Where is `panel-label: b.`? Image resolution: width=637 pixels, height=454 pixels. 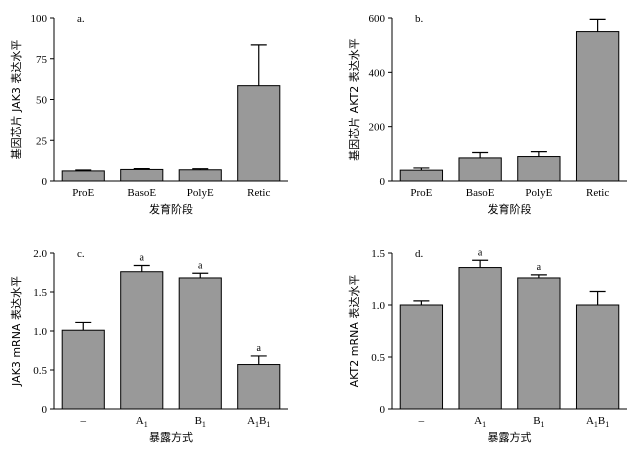 panel-label: b. is located at coordinates (419, 19).